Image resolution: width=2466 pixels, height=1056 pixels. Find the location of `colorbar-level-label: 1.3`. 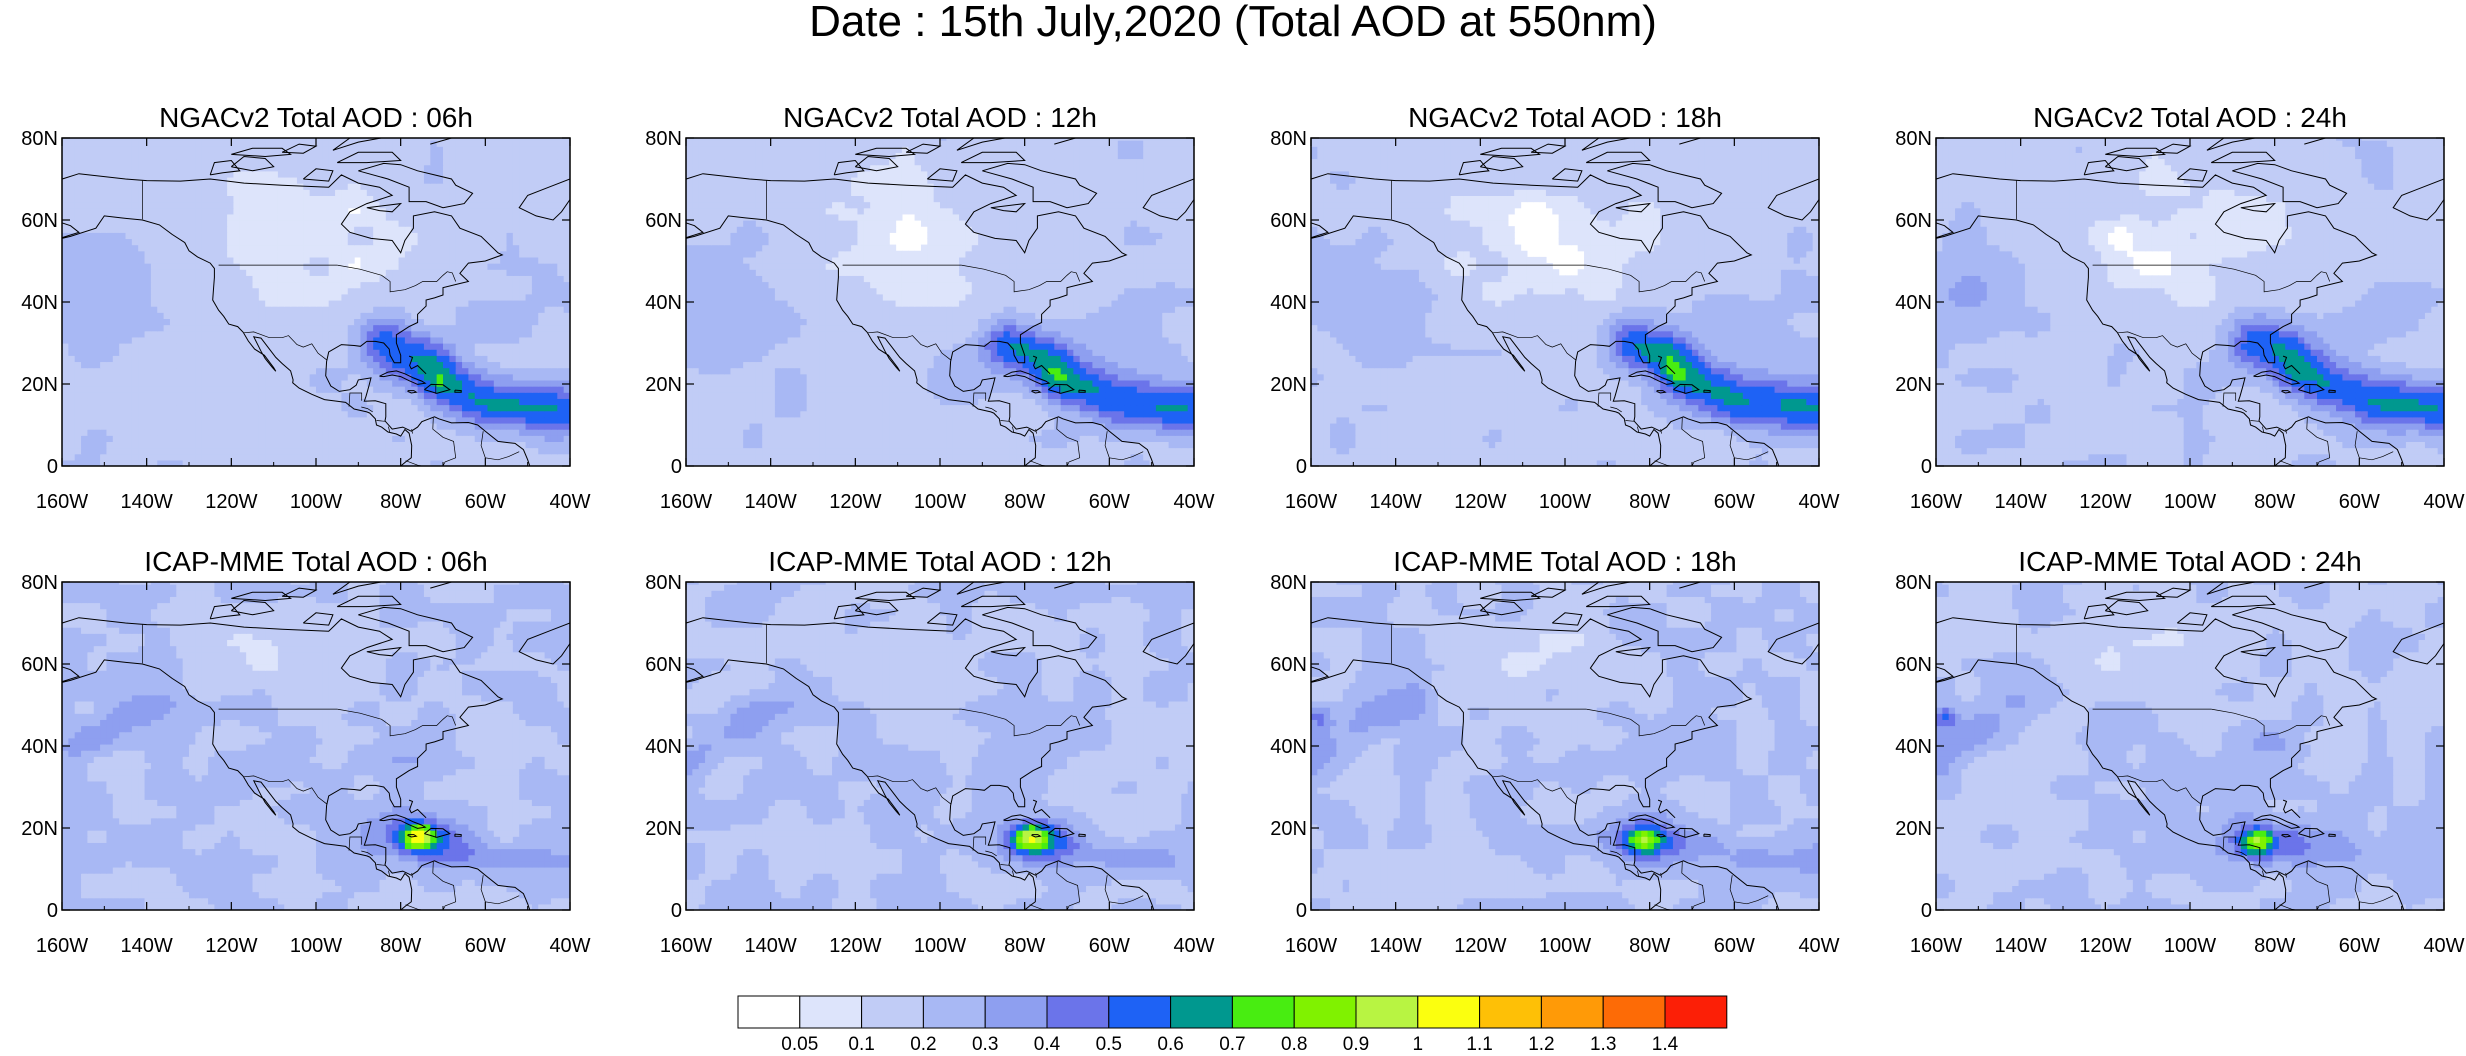

colorbar-level-label: 1.3 is located at coordinates (1603, 1044).